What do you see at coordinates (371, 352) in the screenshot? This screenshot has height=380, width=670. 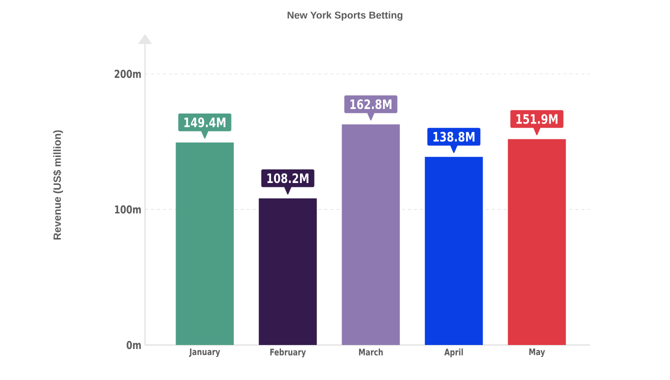 I see `x-tick-label: March` at bounding box center [371, 352].